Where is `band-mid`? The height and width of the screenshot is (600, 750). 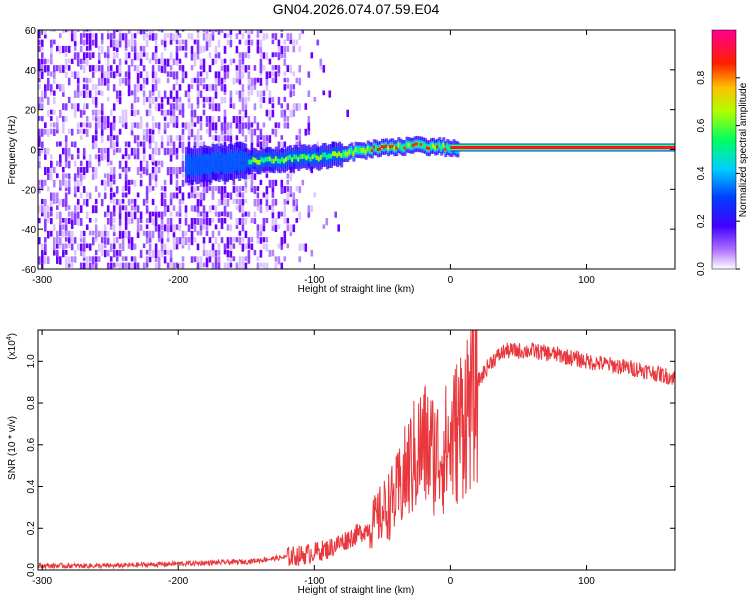 band-mid is located at coordinates (235, 161).